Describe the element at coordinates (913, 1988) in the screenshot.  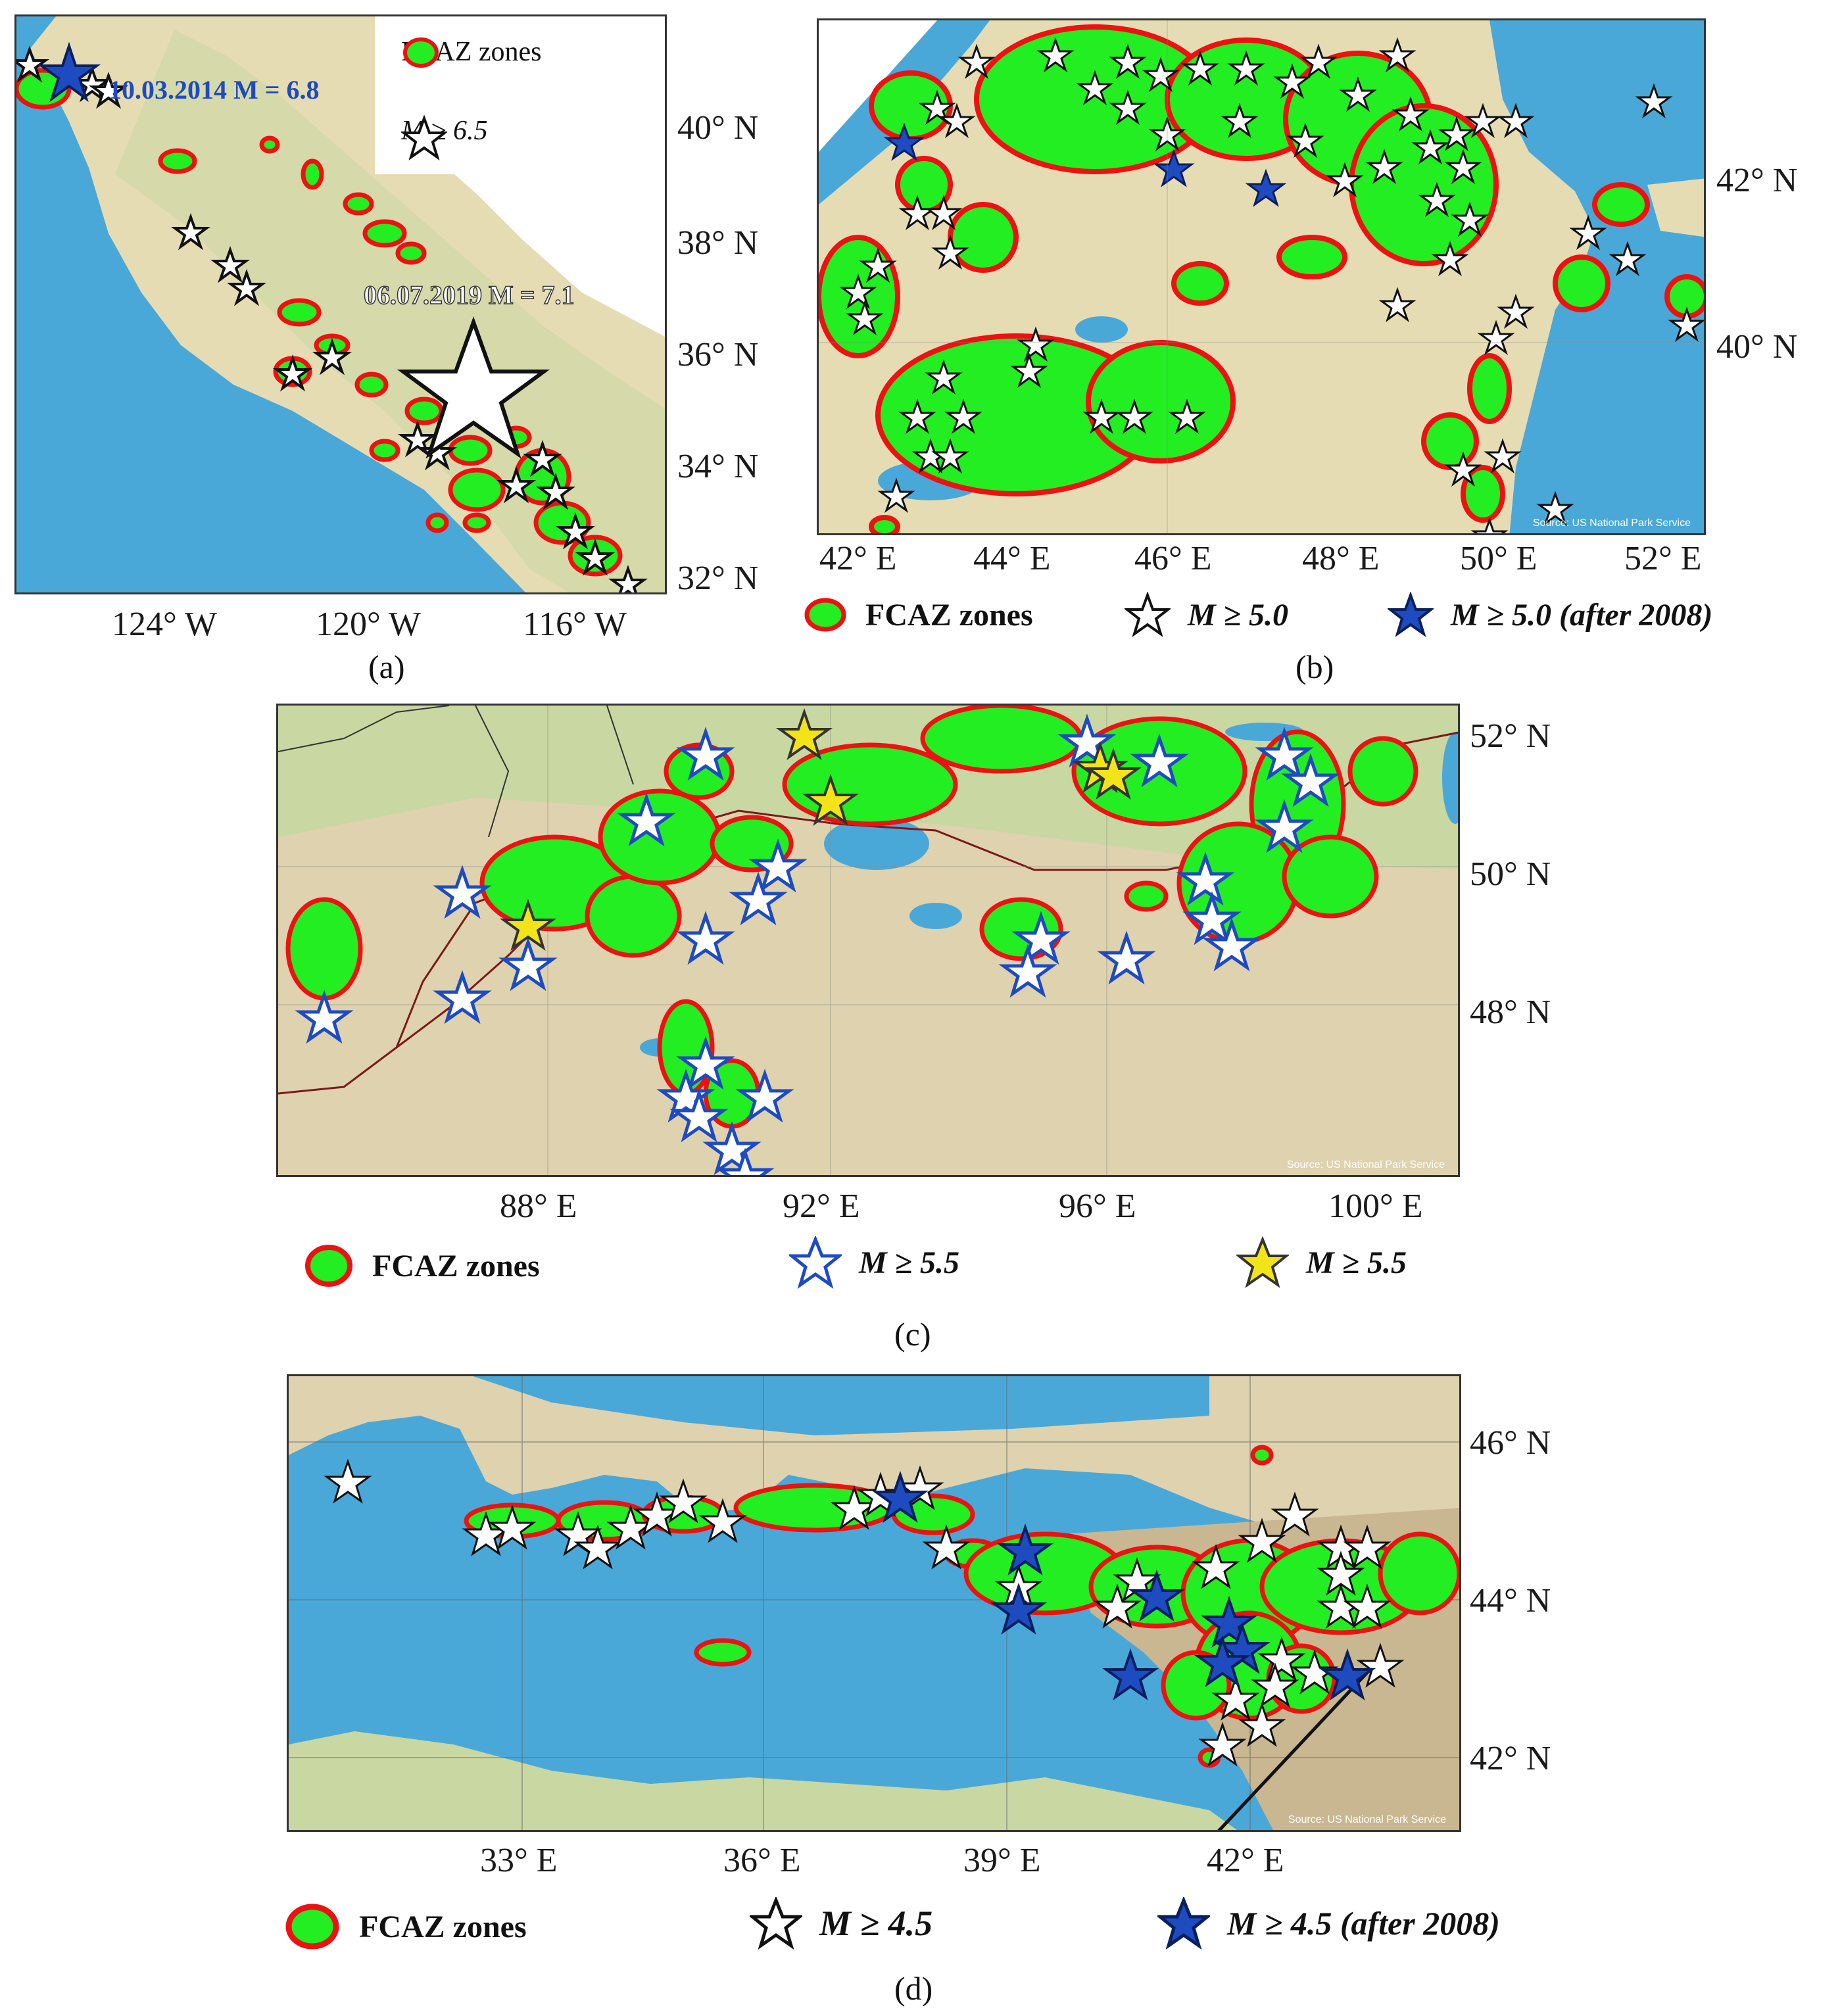
I see `panel-letter-d: (d)` at that location.